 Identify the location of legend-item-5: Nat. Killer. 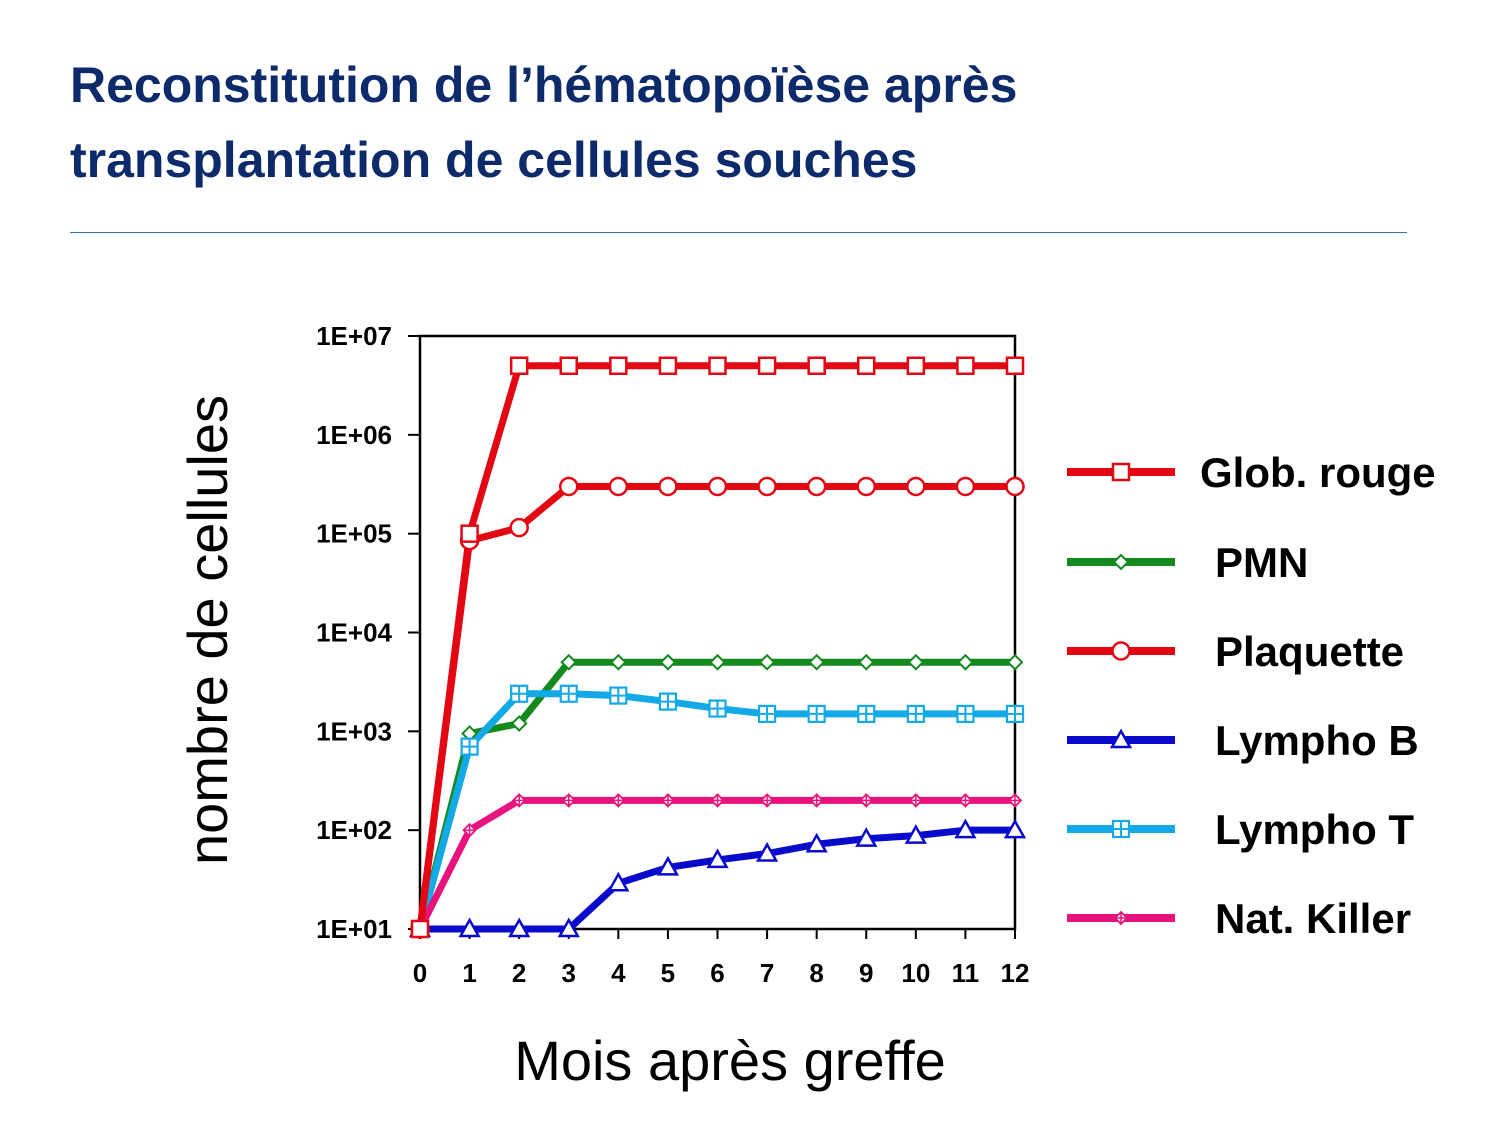
(1239, 918).